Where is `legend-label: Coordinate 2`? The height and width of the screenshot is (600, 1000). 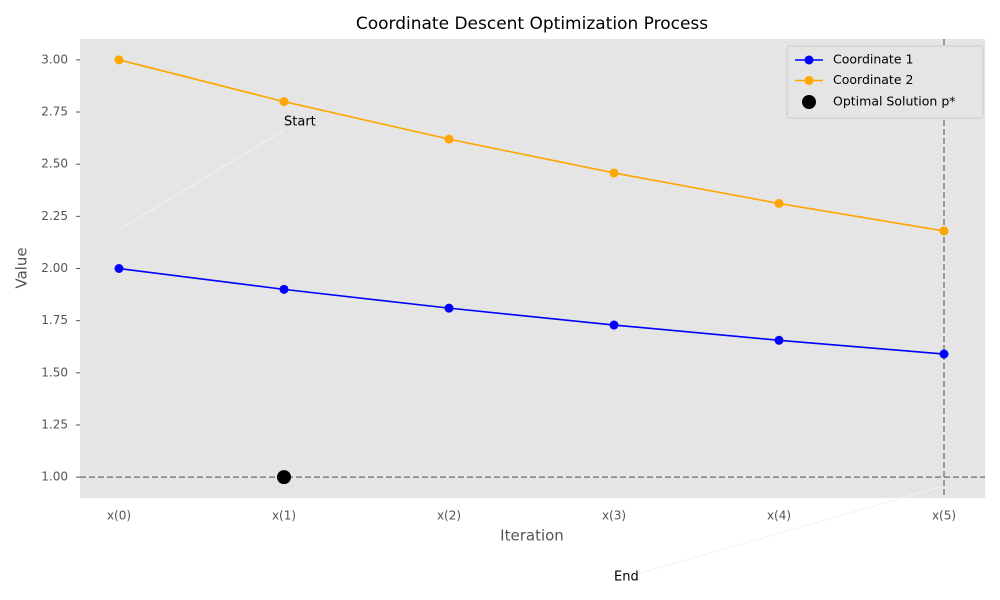 legend-label: Coordinate 2 is located at coordinates (873, 79).